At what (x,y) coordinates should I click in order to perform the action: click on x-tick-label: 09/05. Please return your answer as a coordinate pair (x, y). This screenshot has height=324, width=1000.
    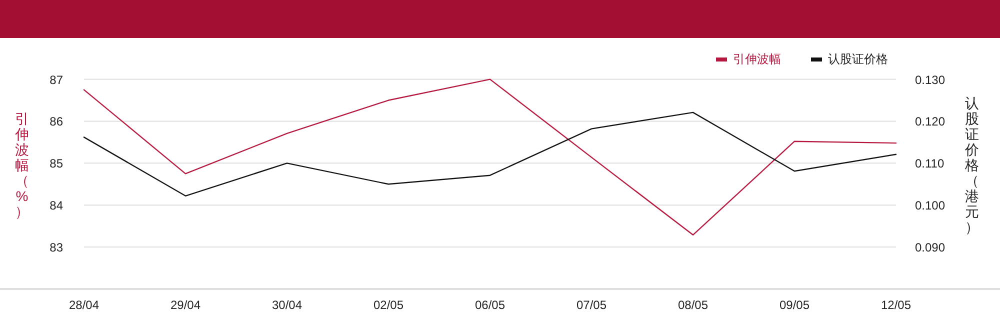
    Looking at the image, I should click on (794, 305).